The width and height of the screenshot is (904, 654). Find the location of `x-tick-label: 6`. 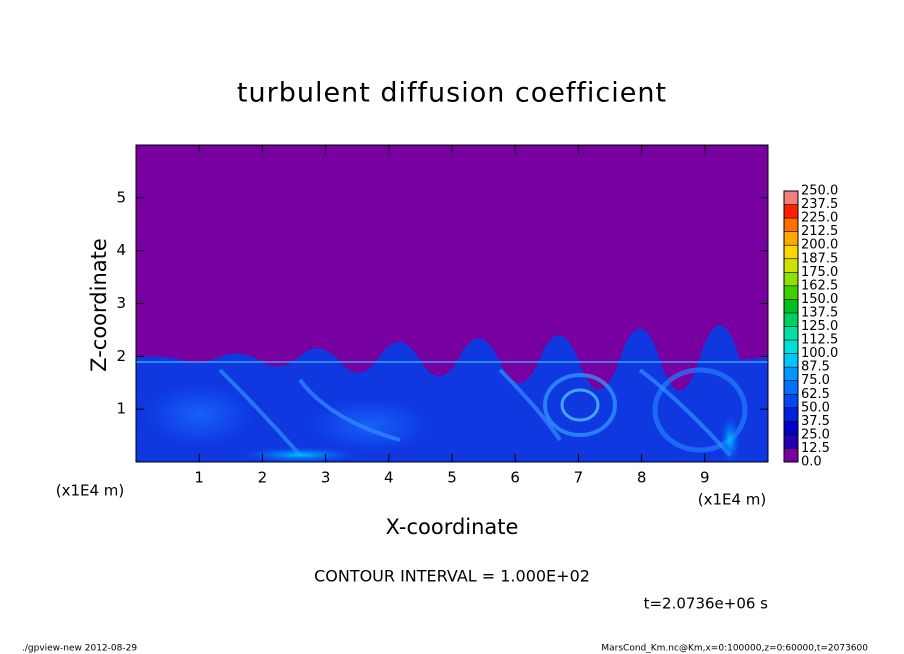

x-tick-label: 6 is located at coordinates (515, 478).